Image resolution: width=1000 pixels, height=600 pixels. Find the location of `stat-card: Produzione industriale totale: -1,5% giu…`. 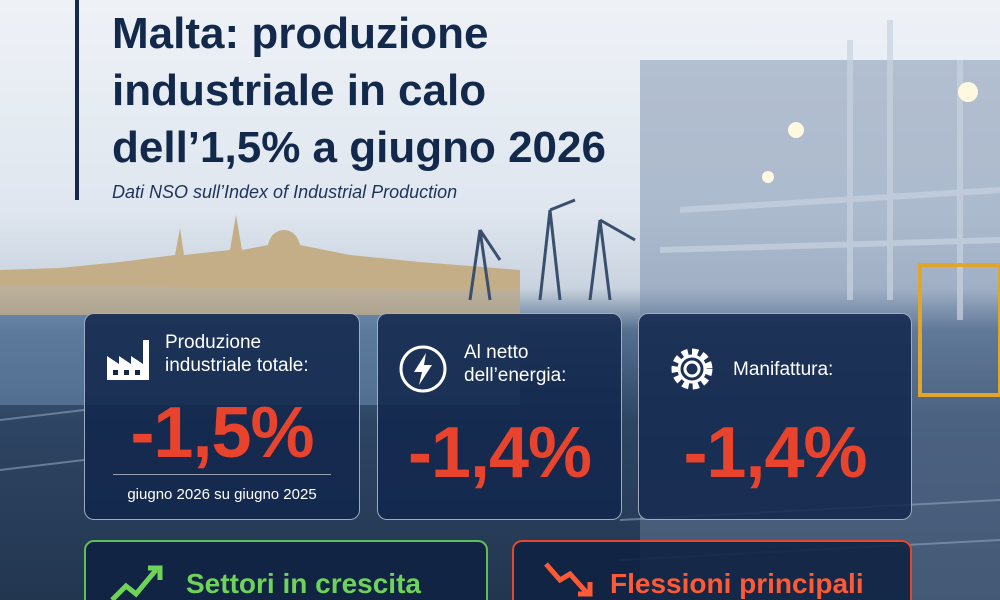

stat-card: Produzione industriale totale: -1,5% giu… is located at coordinates (222, 416).